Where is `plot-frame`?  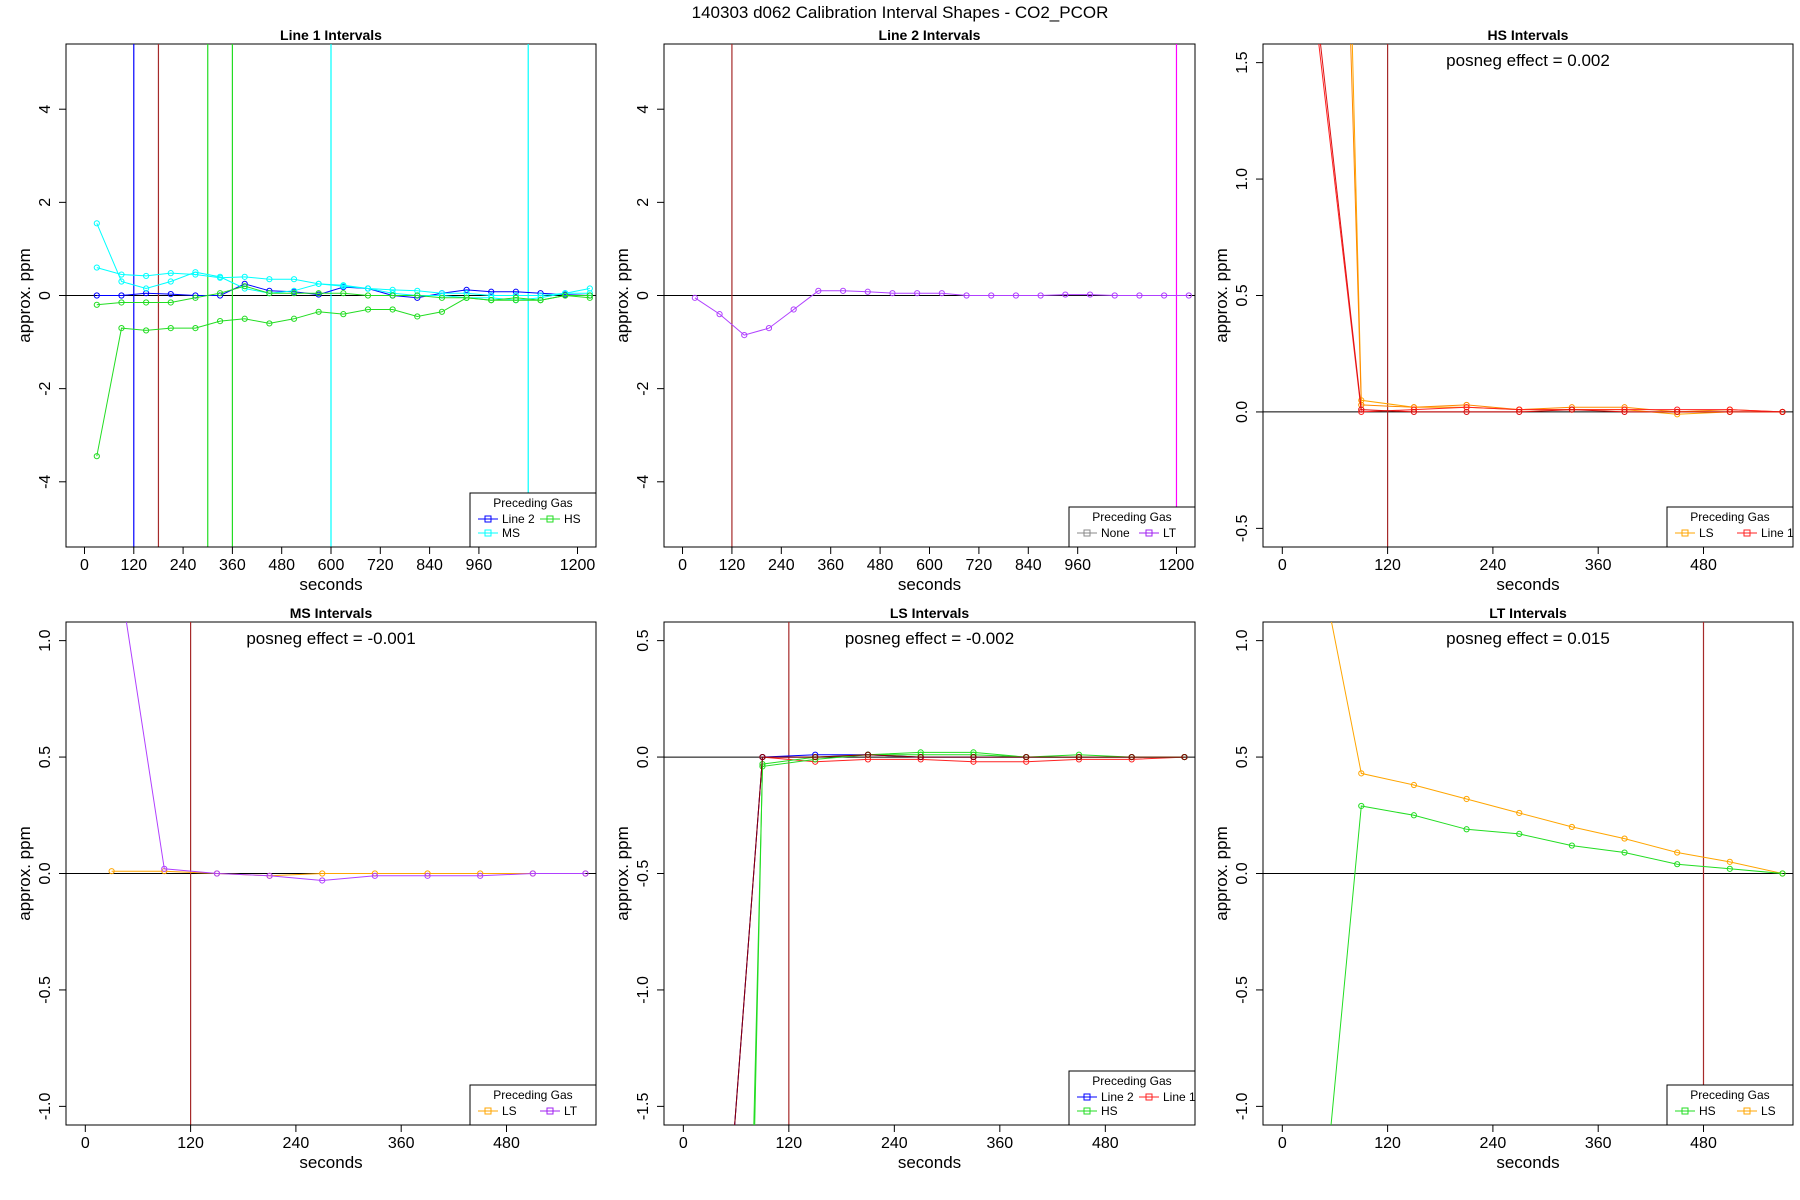
plot-frame is located at coordinates (1528, 295).